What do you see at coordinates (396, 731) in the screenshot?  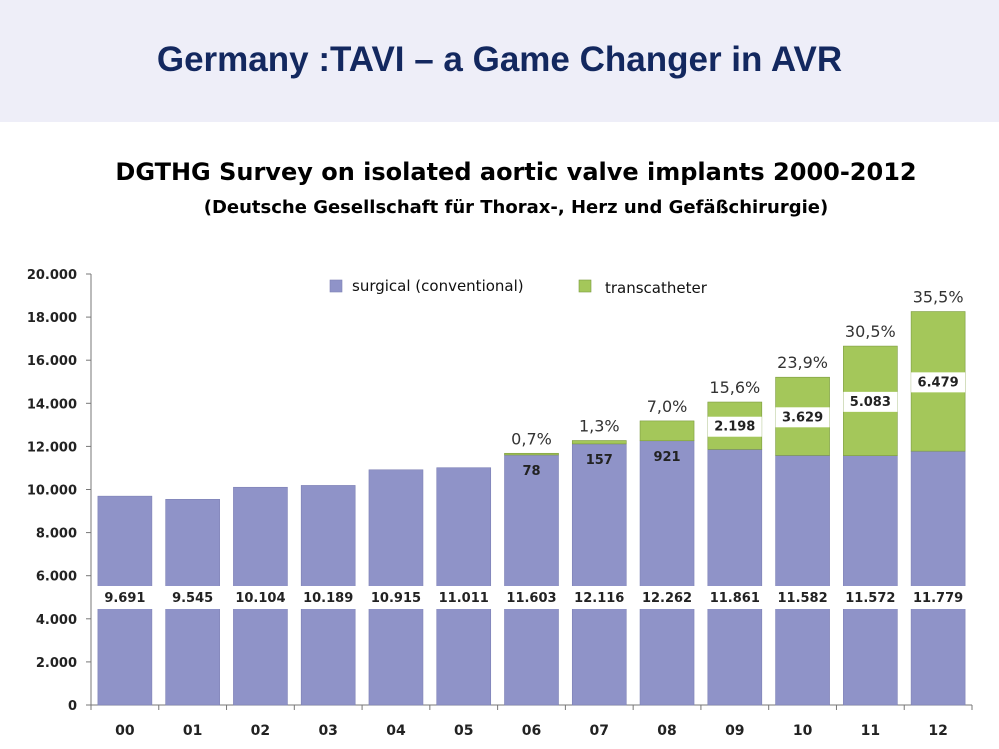 I see `x-tick-label: 04` at bounding box center [396, 731].